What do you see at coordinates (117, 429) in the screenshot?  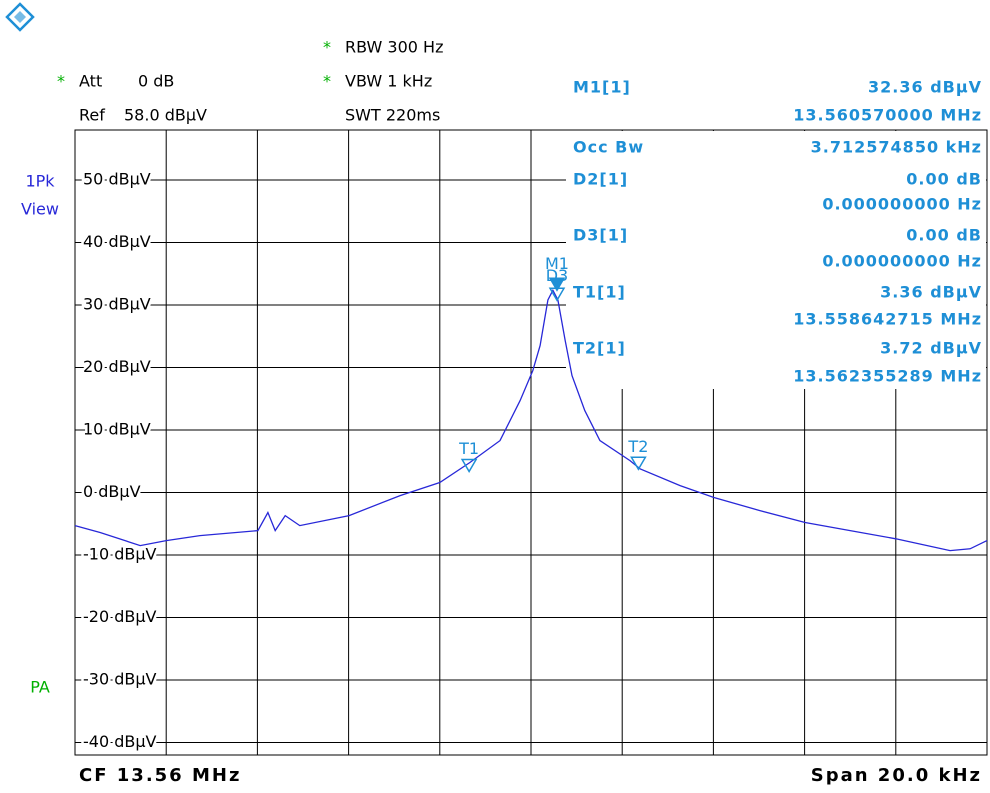 I see `y-tick-label: 10 dBµV` at bounding box center [117, 429].